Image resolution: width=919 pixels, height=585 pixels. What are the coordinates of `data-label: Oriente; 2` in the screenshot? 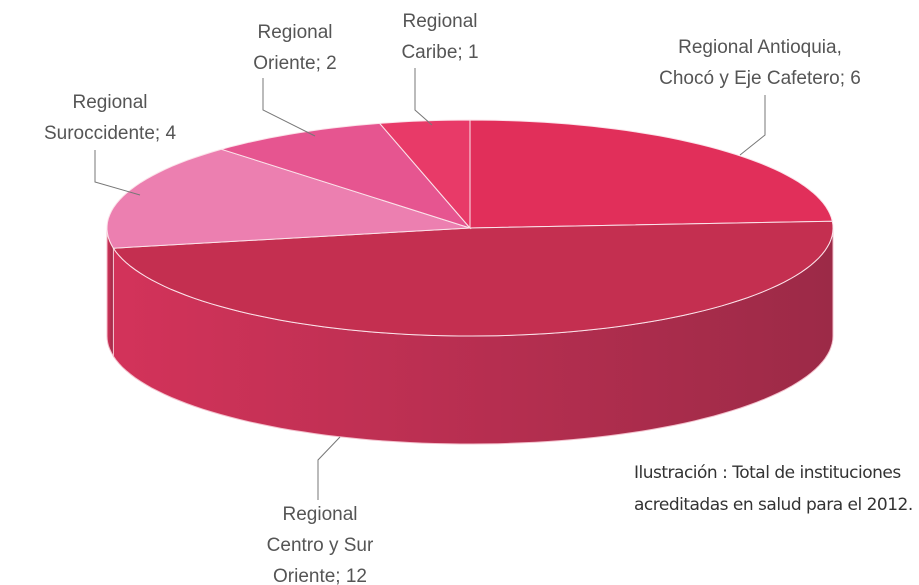 It's located at (294, 63).